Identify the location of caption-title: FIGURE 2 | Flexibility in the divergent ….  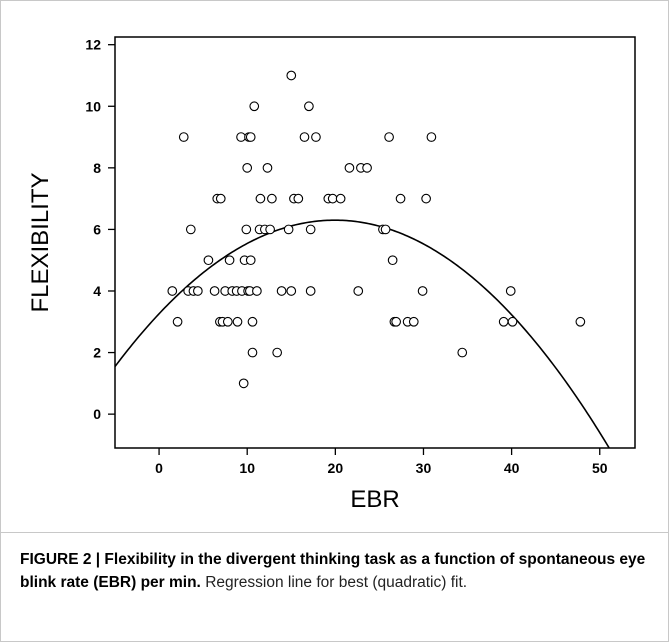
(333, 571).